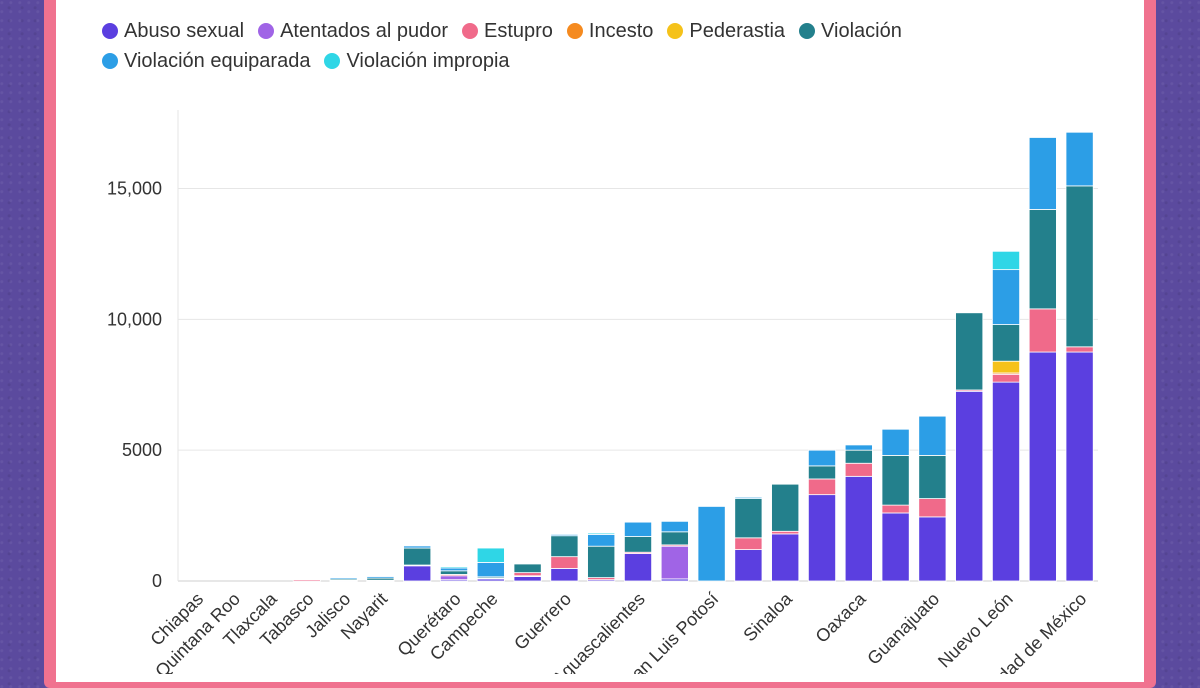 The height and width of the screenshot is (688, 1200). Describe the element at coordinates (767, 616) in the screenshot. I see `x-tick-label: Sinaloa` at that location.